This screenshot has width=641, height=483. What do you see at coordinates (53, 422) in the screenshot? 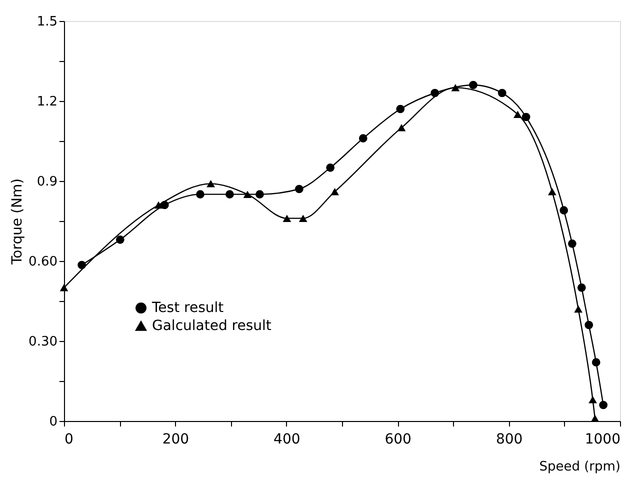
I see `y-tick-label: 0` at bounding box center [53, 422].